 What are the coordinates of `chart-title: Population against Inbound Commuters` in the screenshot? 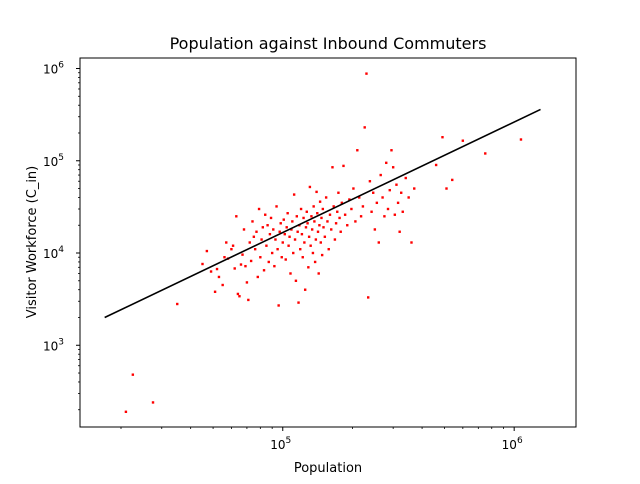 It's located at (328, 43).